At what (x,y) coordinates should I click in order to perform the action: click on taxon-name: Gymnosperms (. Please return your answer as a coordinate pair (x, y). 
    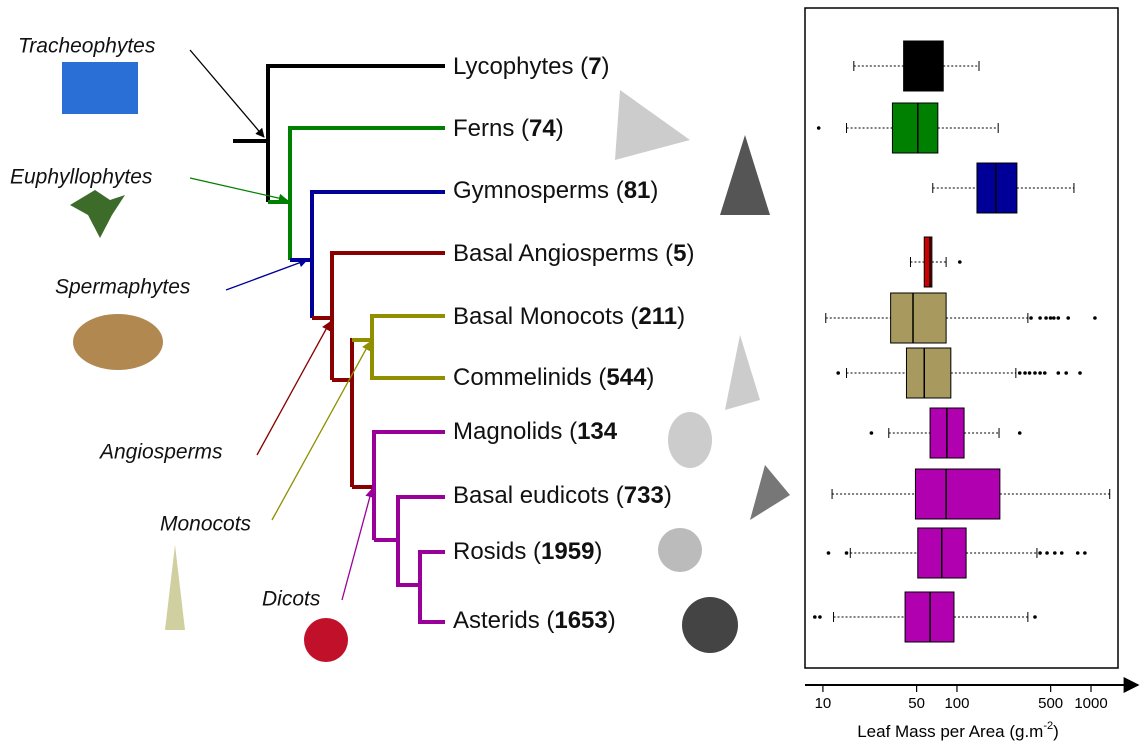
    Looking at the image, I should click on (538, 190).